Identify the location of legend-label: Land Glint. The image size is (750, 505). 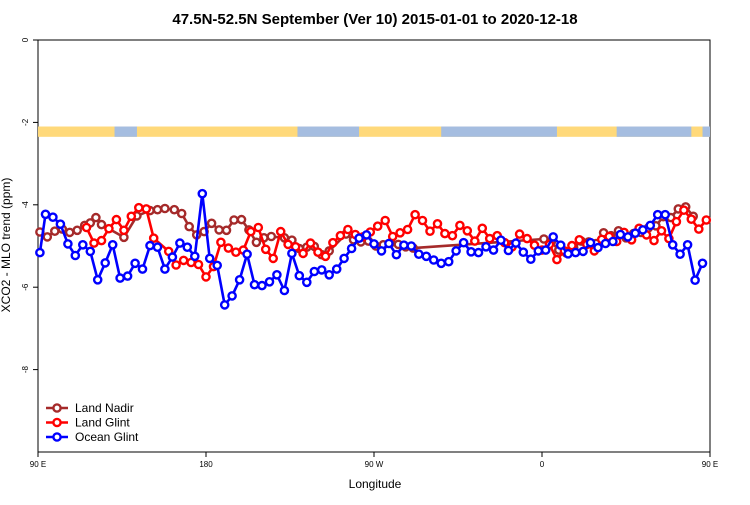
(102, 423).